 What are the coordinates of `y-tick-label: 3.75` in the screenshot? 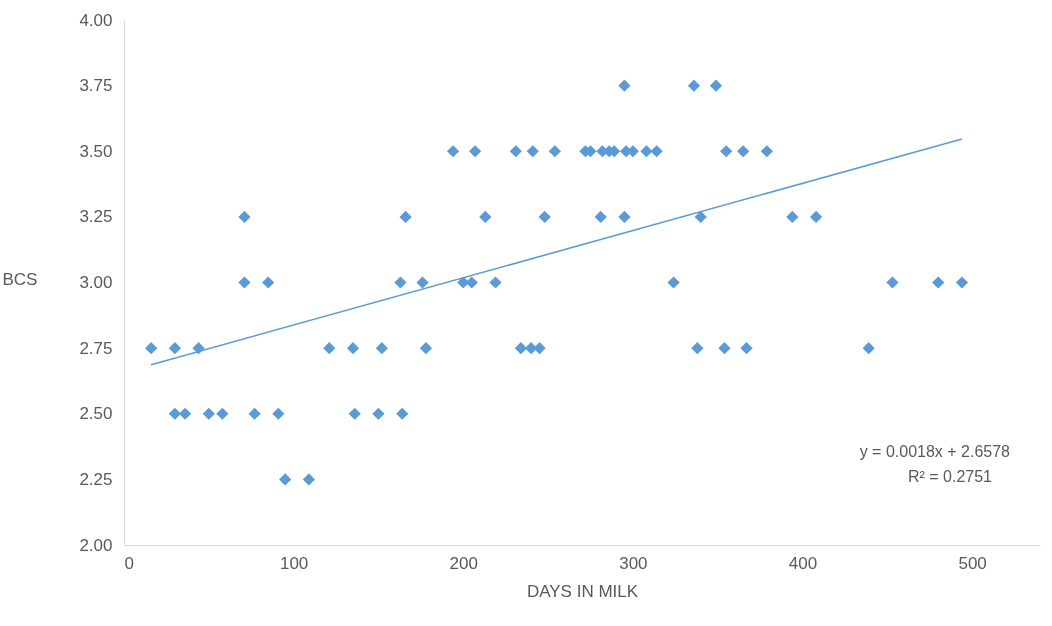 It's located at (96, 86).